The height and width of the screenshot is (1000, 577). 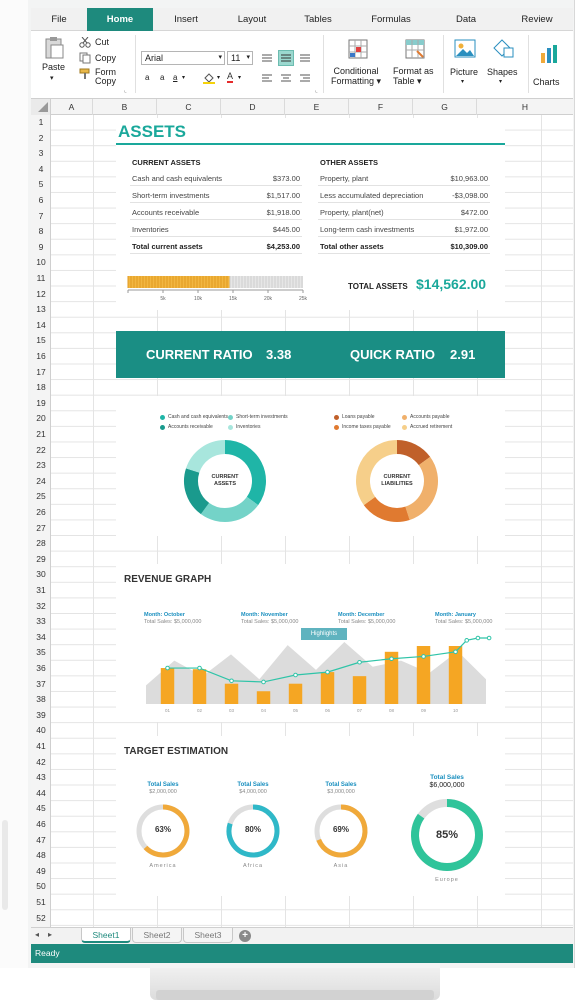 I want to click on row-header: 4, so click(x=41, y=168).